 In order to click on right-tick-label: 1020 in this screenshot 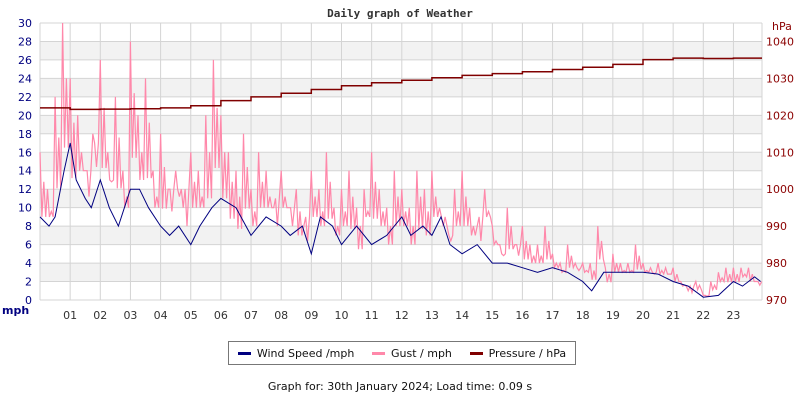, I will do `click(780, 115)`.